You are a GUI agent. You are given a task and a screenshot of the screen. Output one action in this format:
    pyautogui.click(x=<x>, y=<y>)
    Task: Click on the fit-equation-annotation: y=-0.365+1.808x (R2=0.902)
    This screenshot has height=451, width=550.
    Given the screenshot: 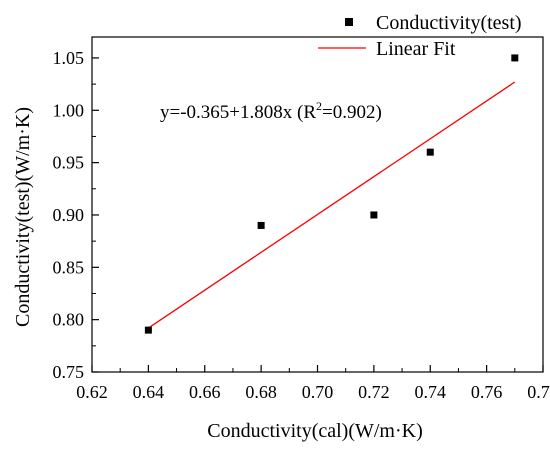 What is the action you would take?
    pyautogui.click(x=271, y=111)
    